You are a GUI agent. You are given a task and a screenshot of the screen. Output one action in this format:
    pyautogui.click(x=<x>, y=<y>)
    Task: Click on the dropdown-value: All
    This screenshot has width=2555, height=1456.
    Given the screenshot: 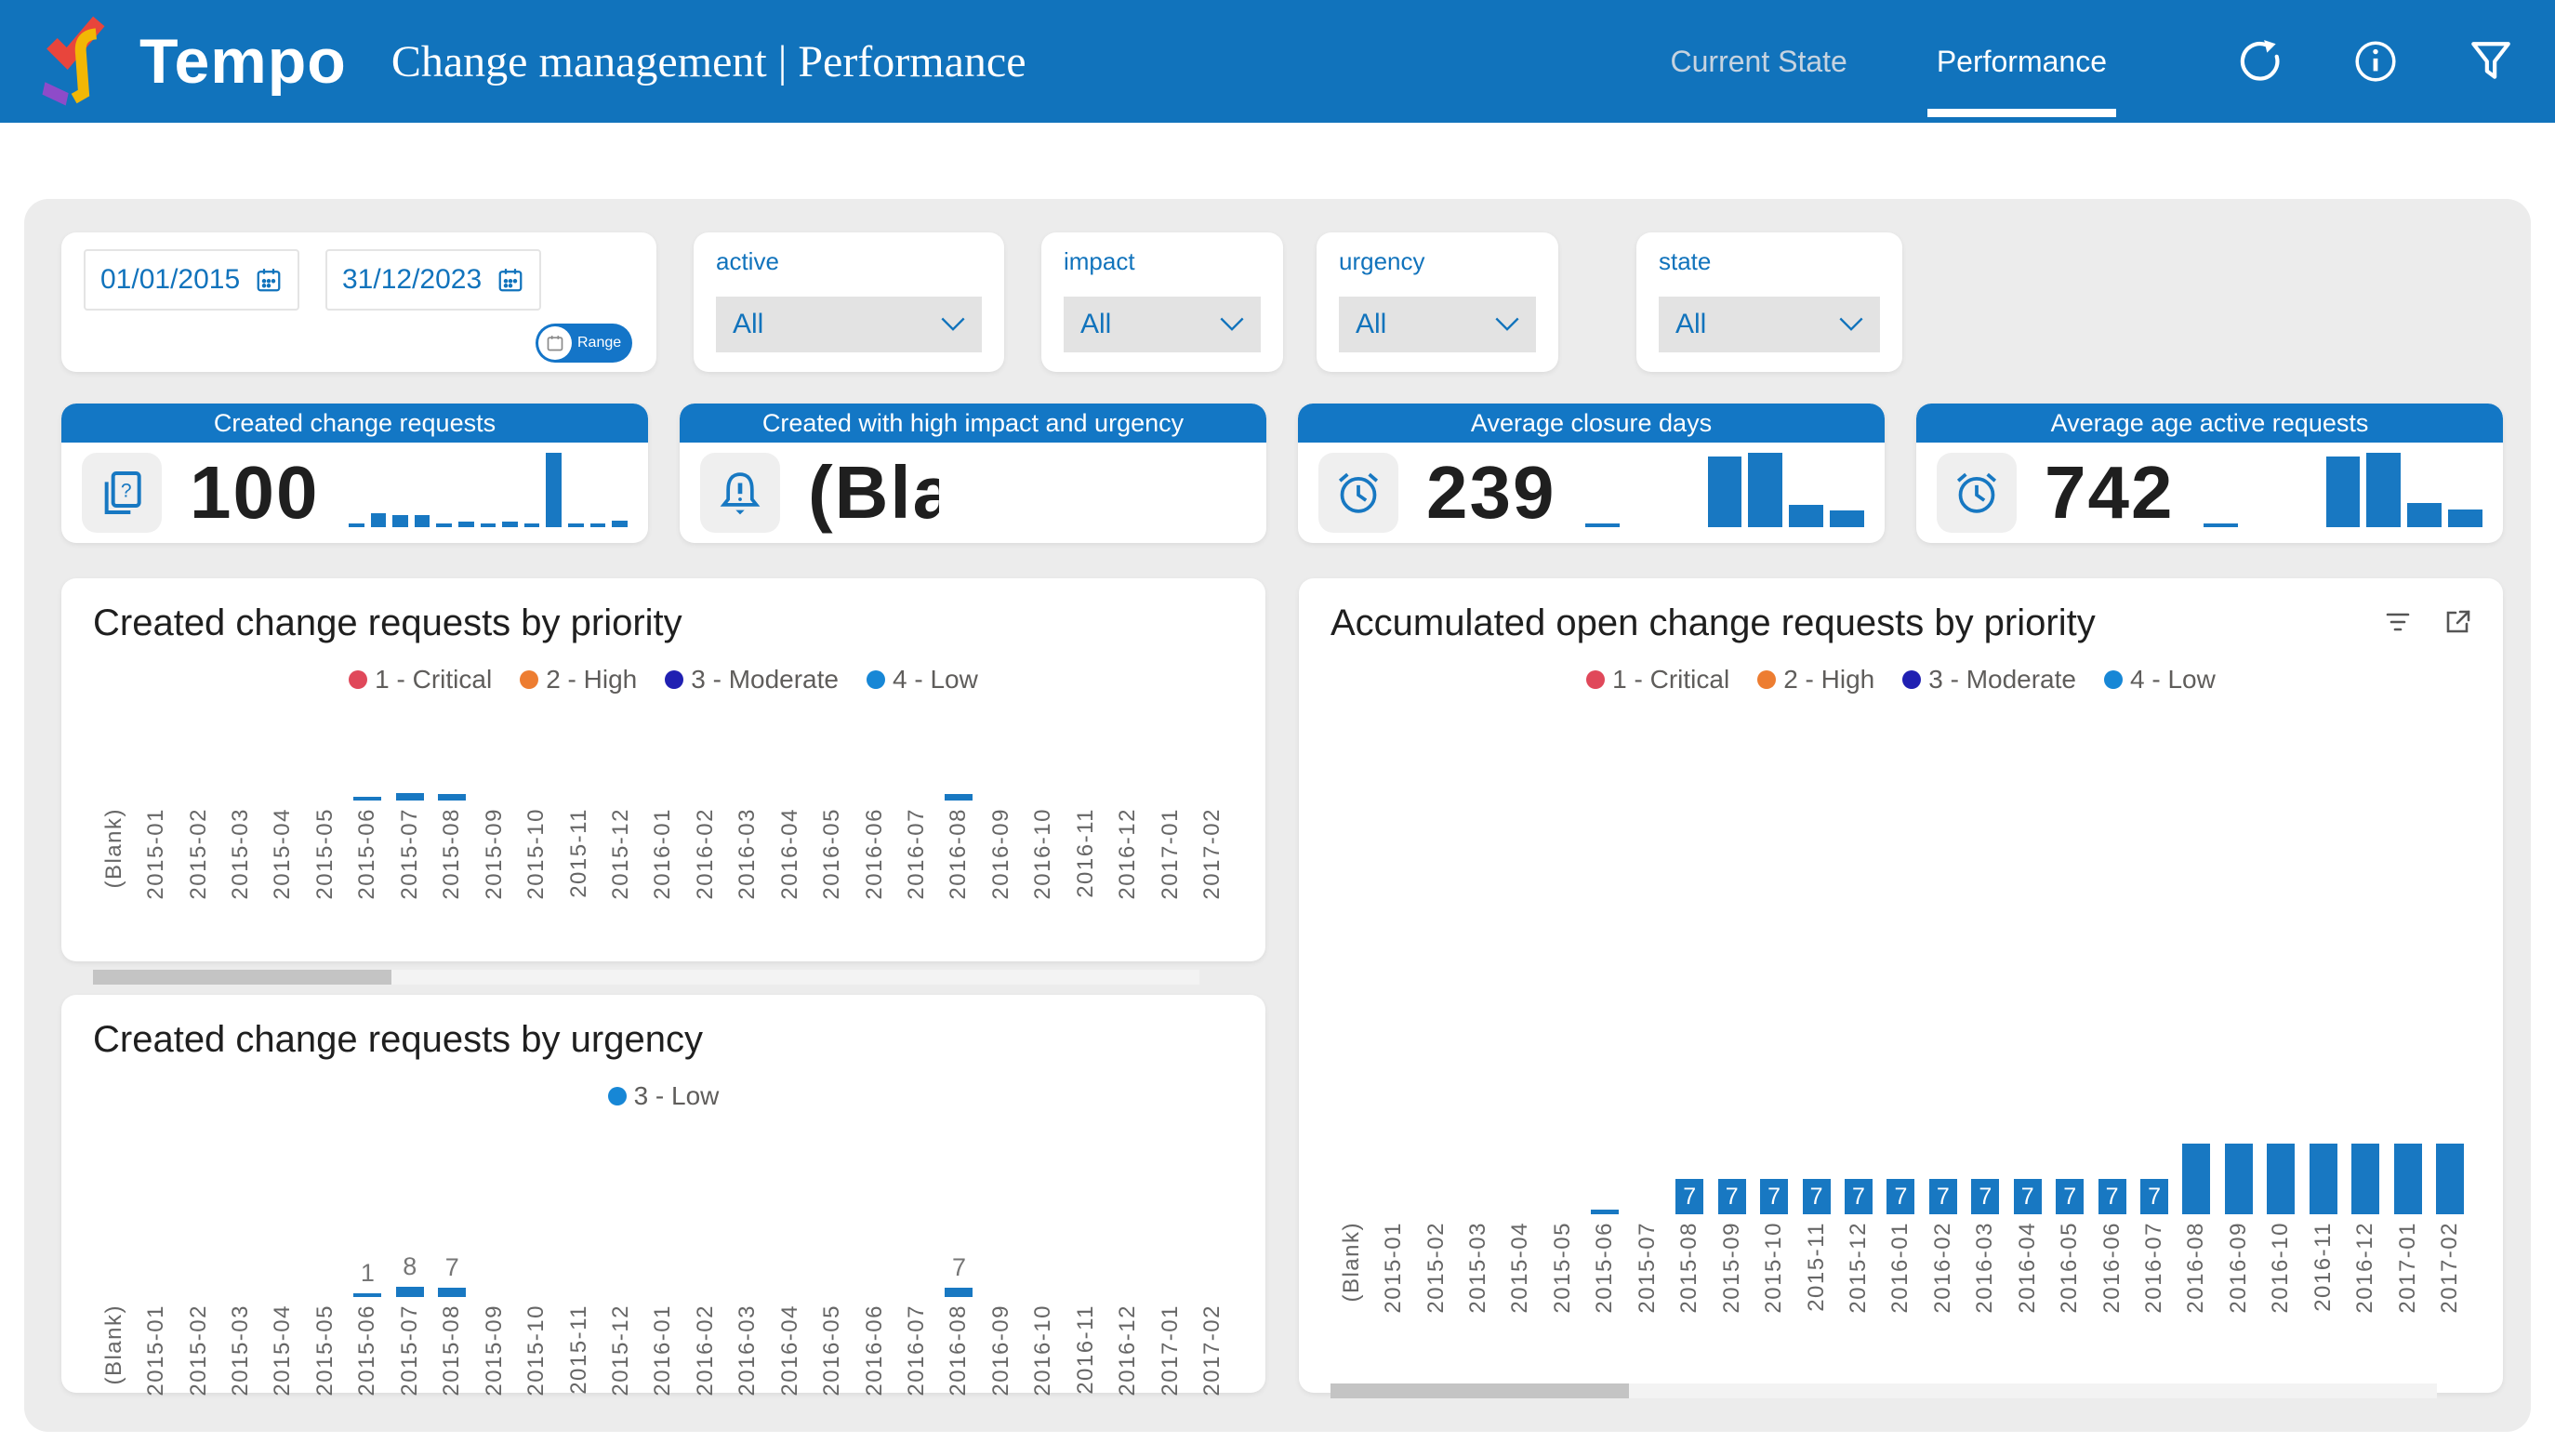 What is the action you would take?
    pyautogui.click(x=748, y=324)
    